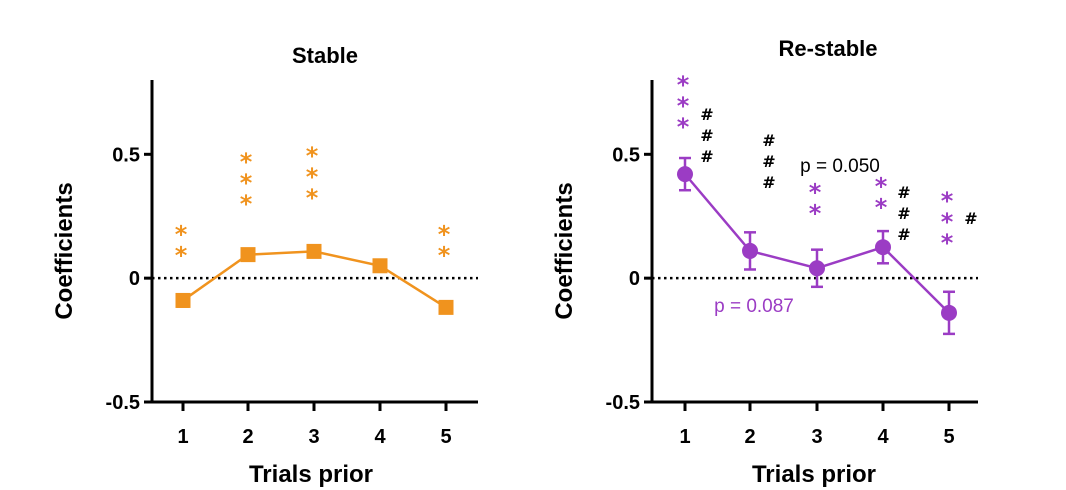 This screenshot has width=1066, height=490. What do you see at coordinates (827, 48) in the screenshot?
I see `chart-title: Re-stable` at bounding box center [827, 48].